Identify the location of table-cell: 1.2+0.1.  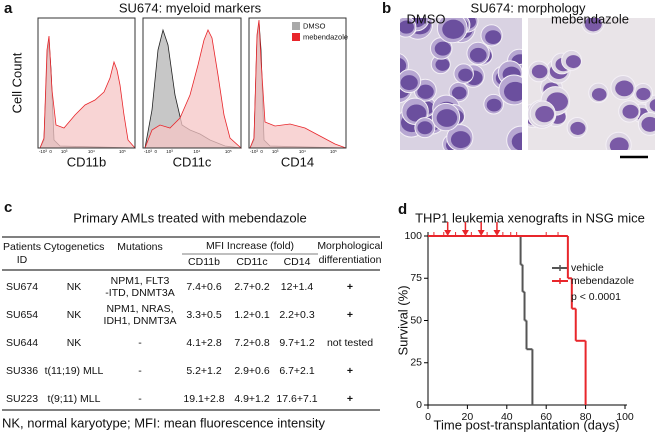
(251, 315).